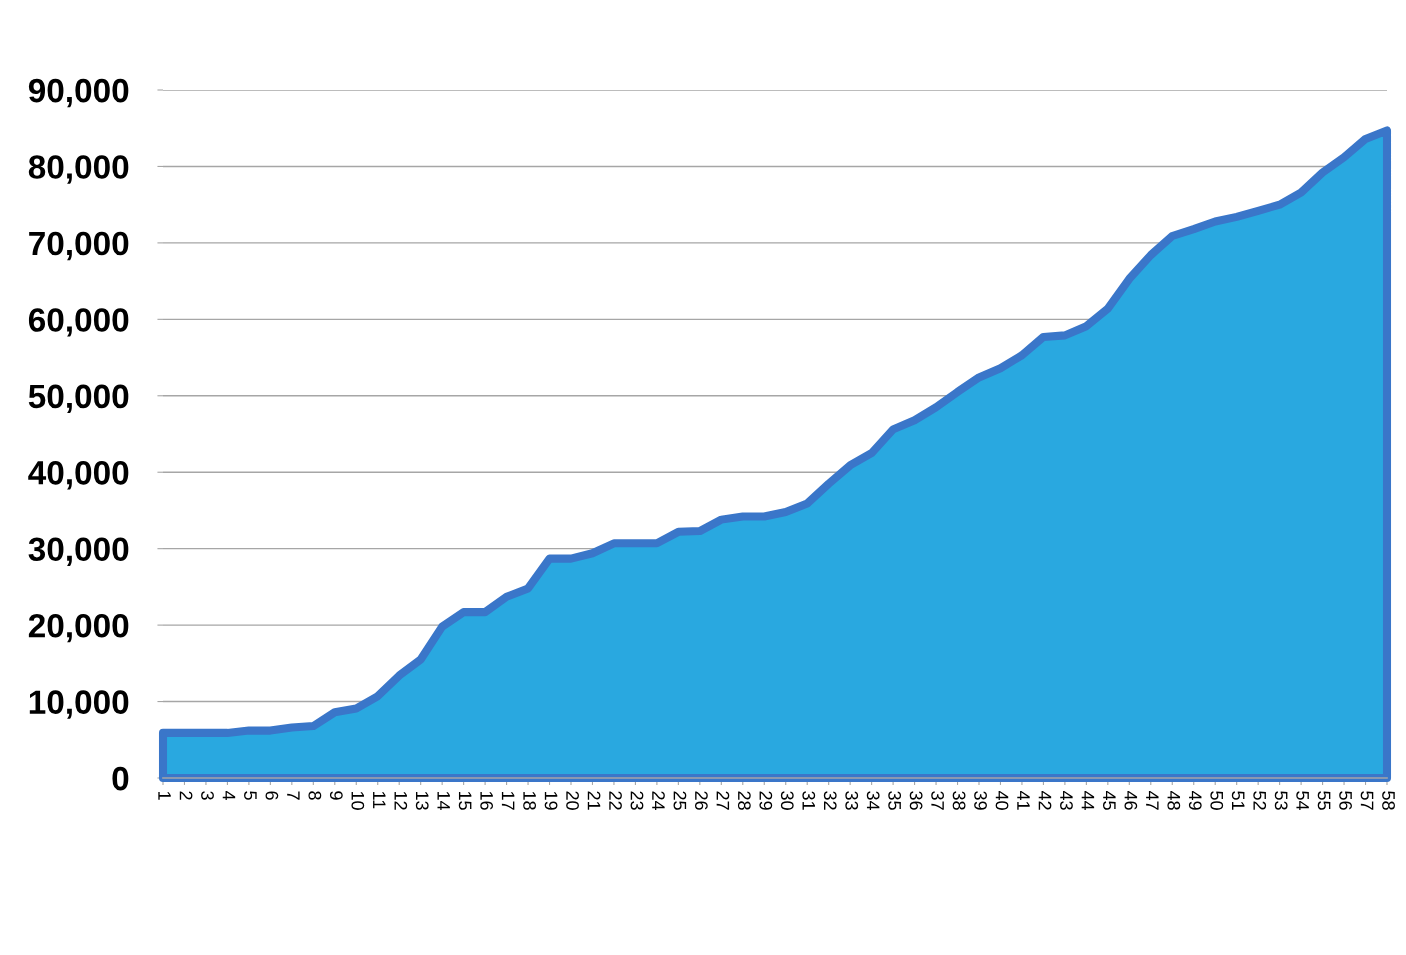 The image size is (1406, 955). I want to click on x-tick-label: 31, so click(809, 800).